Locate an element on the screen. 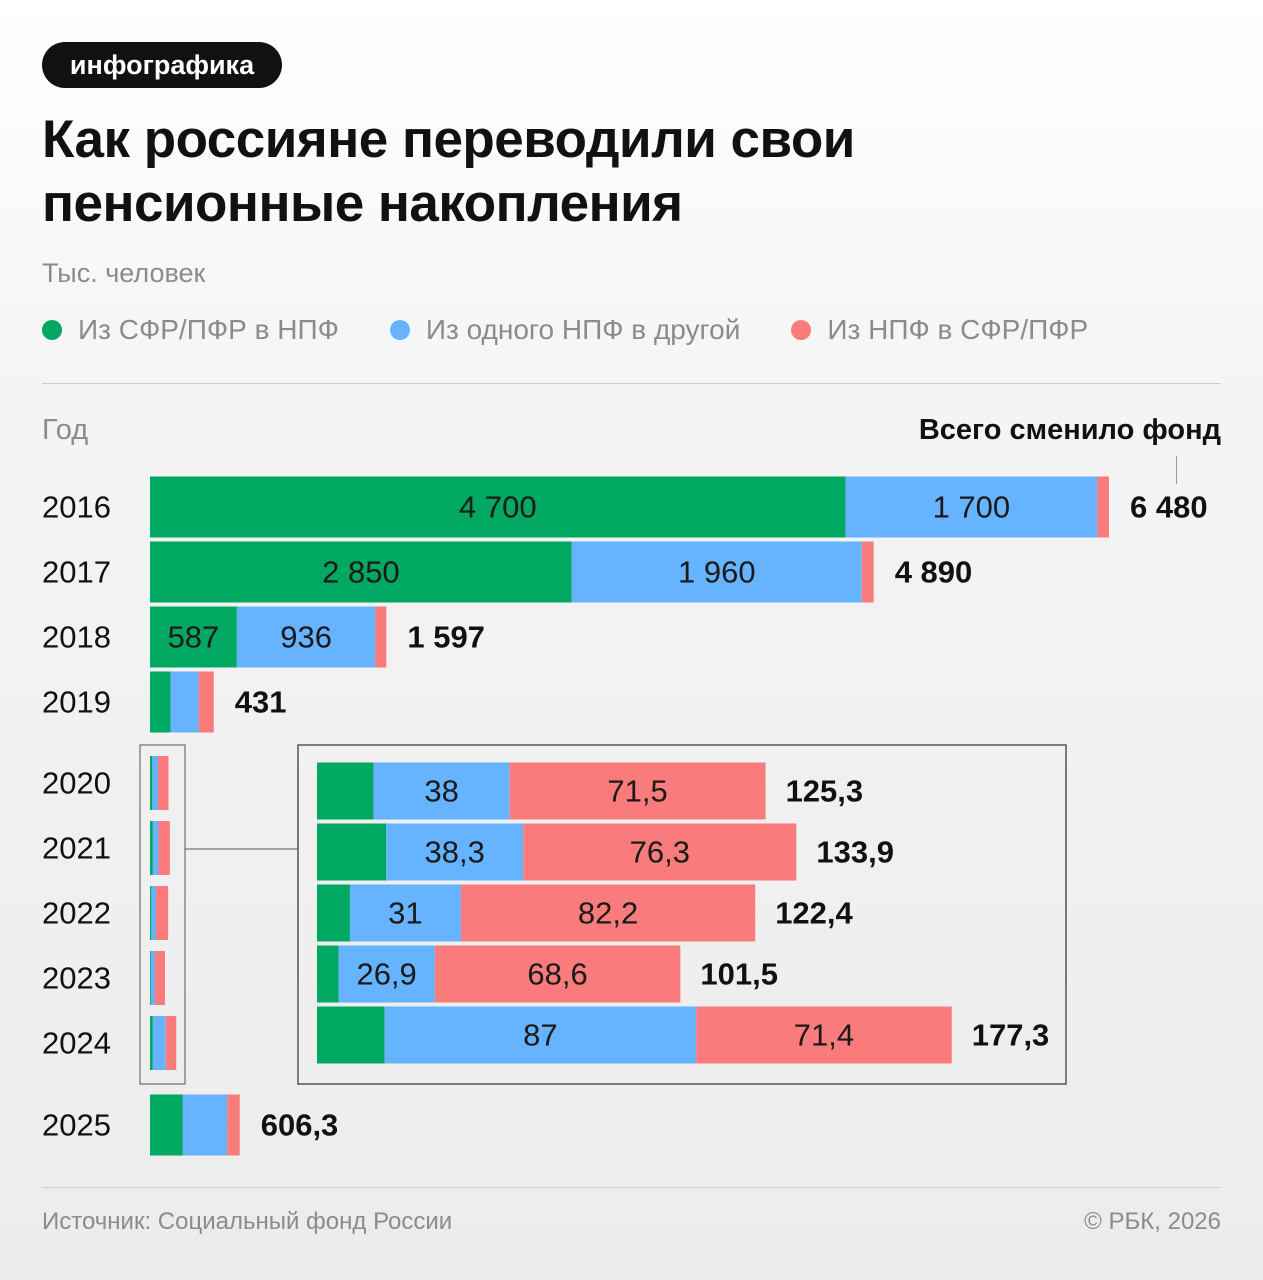 This screenshot has width=1263, height=1280. total-label: 1 597 is located at coordinates (446, 637).